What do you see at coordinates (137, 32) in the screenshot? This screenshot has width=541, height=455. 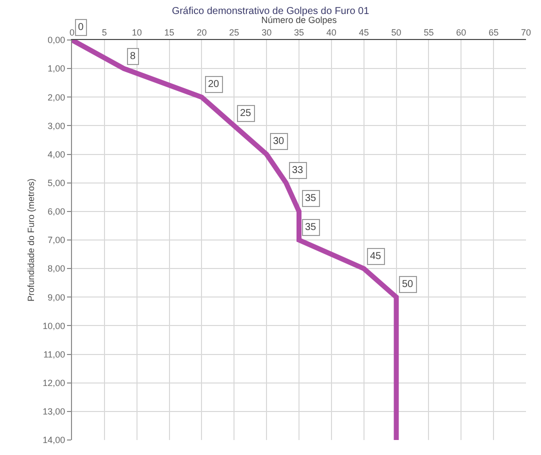 I see `x-tick-label: 10` at bounding box center [137, 32].